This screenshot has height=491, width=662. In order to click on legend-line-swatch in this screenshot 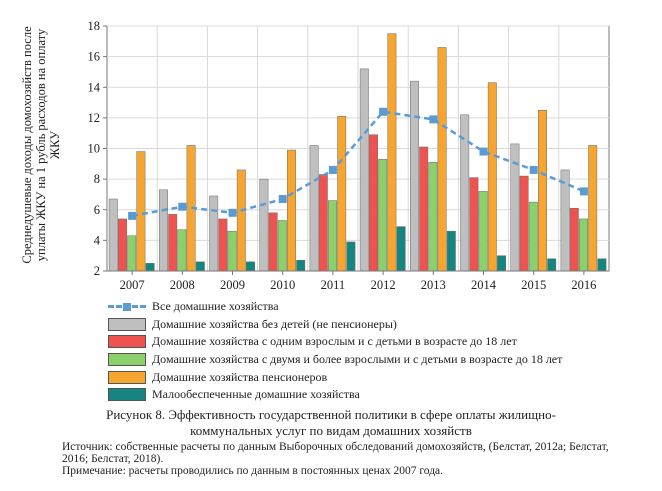, I will do `click(127, 306)`.